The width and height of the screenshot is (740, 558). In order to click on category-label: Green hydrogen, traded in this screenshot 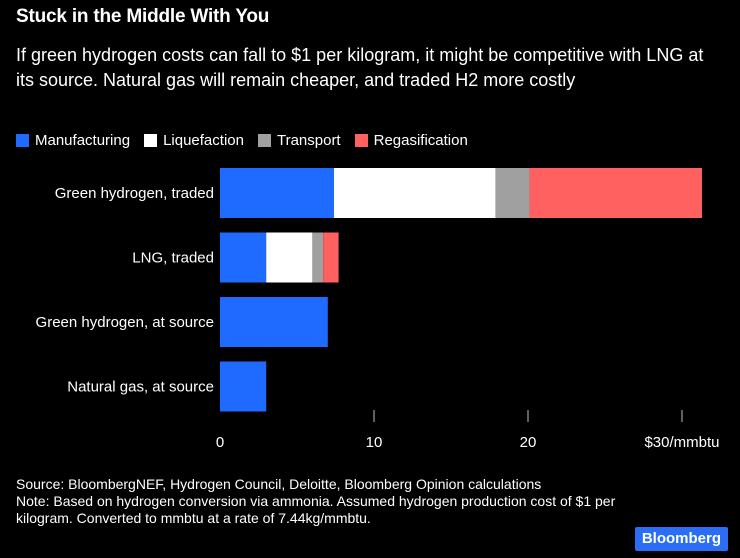, I will do `click(134, 193)`.